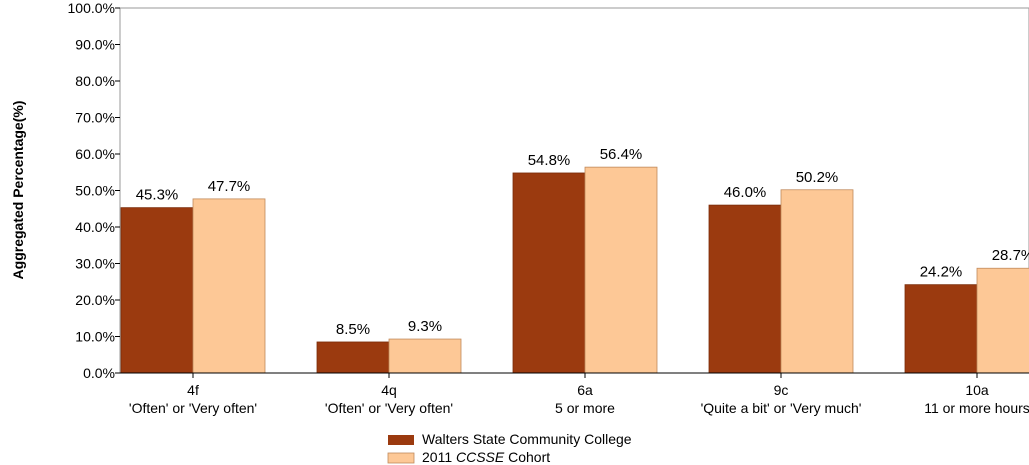 This screenshot has width=1029, height=465. What do you see at coordinates (527, 457) in the screenshot?
I see `legend-label-cohort-suffix: Cohort` at bounding box center [527, 457].